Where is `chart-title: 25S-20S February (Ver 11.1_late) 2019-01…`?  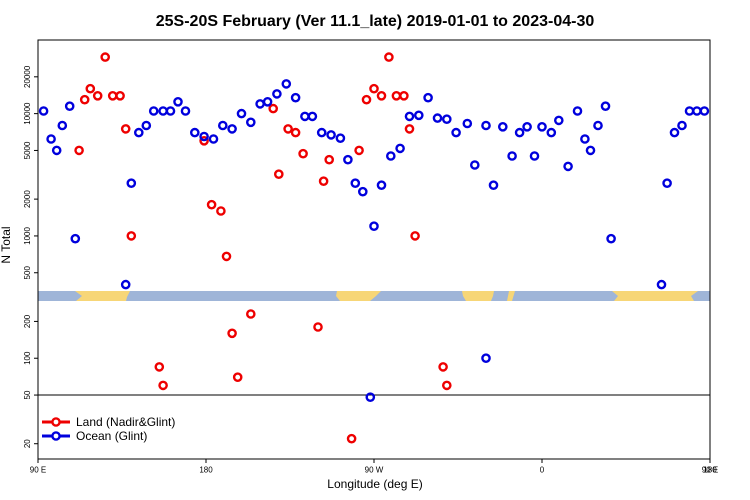 chart-title: 25S-20S February (Ver 11.1_late) 2019-01… is located at coordinates (375, 21).